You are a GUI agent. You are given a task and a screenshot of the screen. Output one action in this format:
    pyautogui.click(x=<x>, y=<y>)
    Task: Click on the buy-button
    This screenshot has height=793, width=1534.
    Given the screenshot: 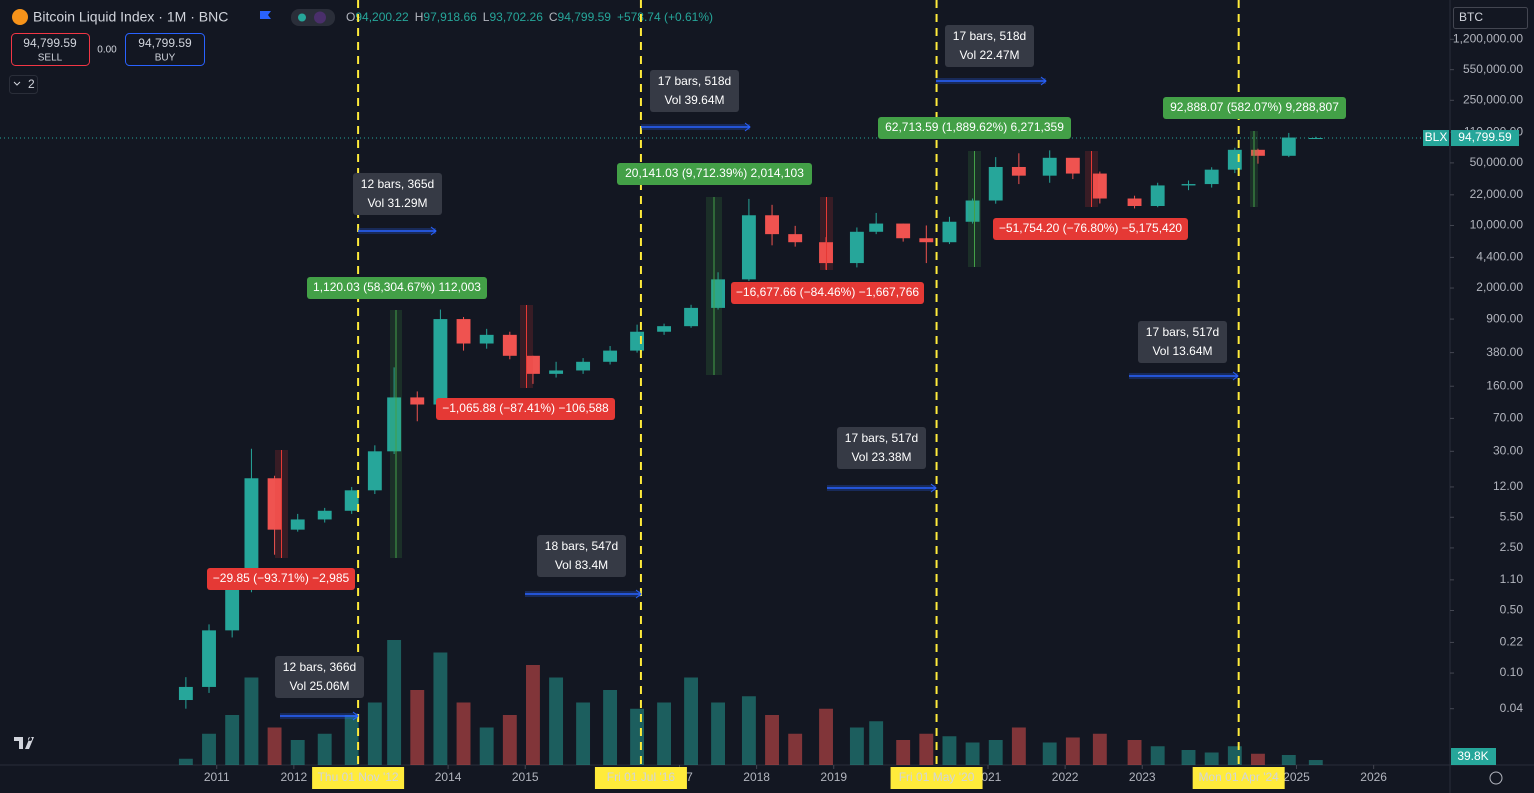 What is the action you would take?
    pyautogui.click(x=165, y=49)
    